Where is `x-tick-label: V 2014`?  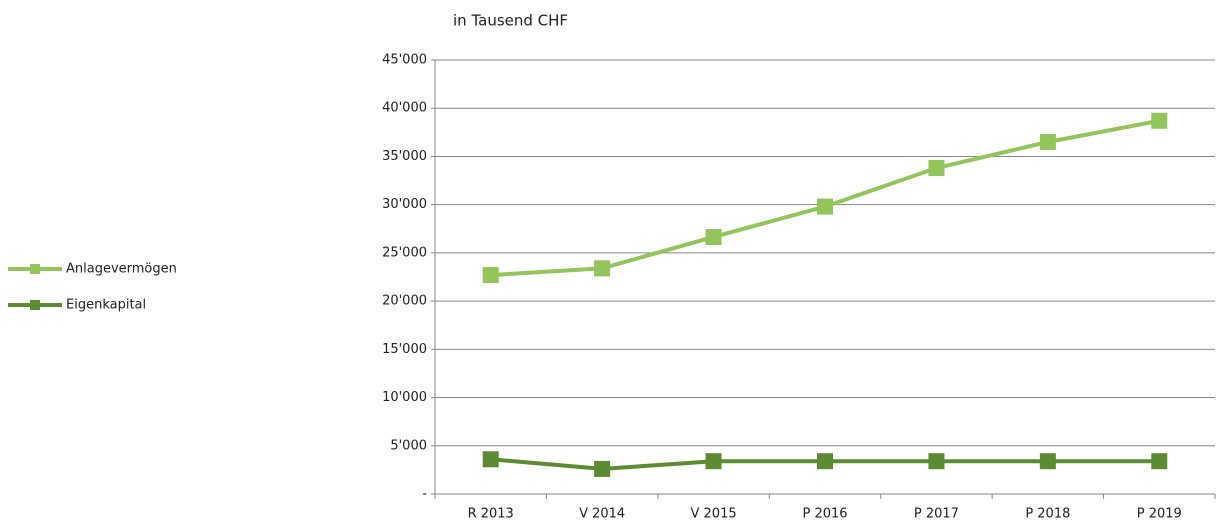 x-tick-label: V 2014 is located at coordinates (602, 514).